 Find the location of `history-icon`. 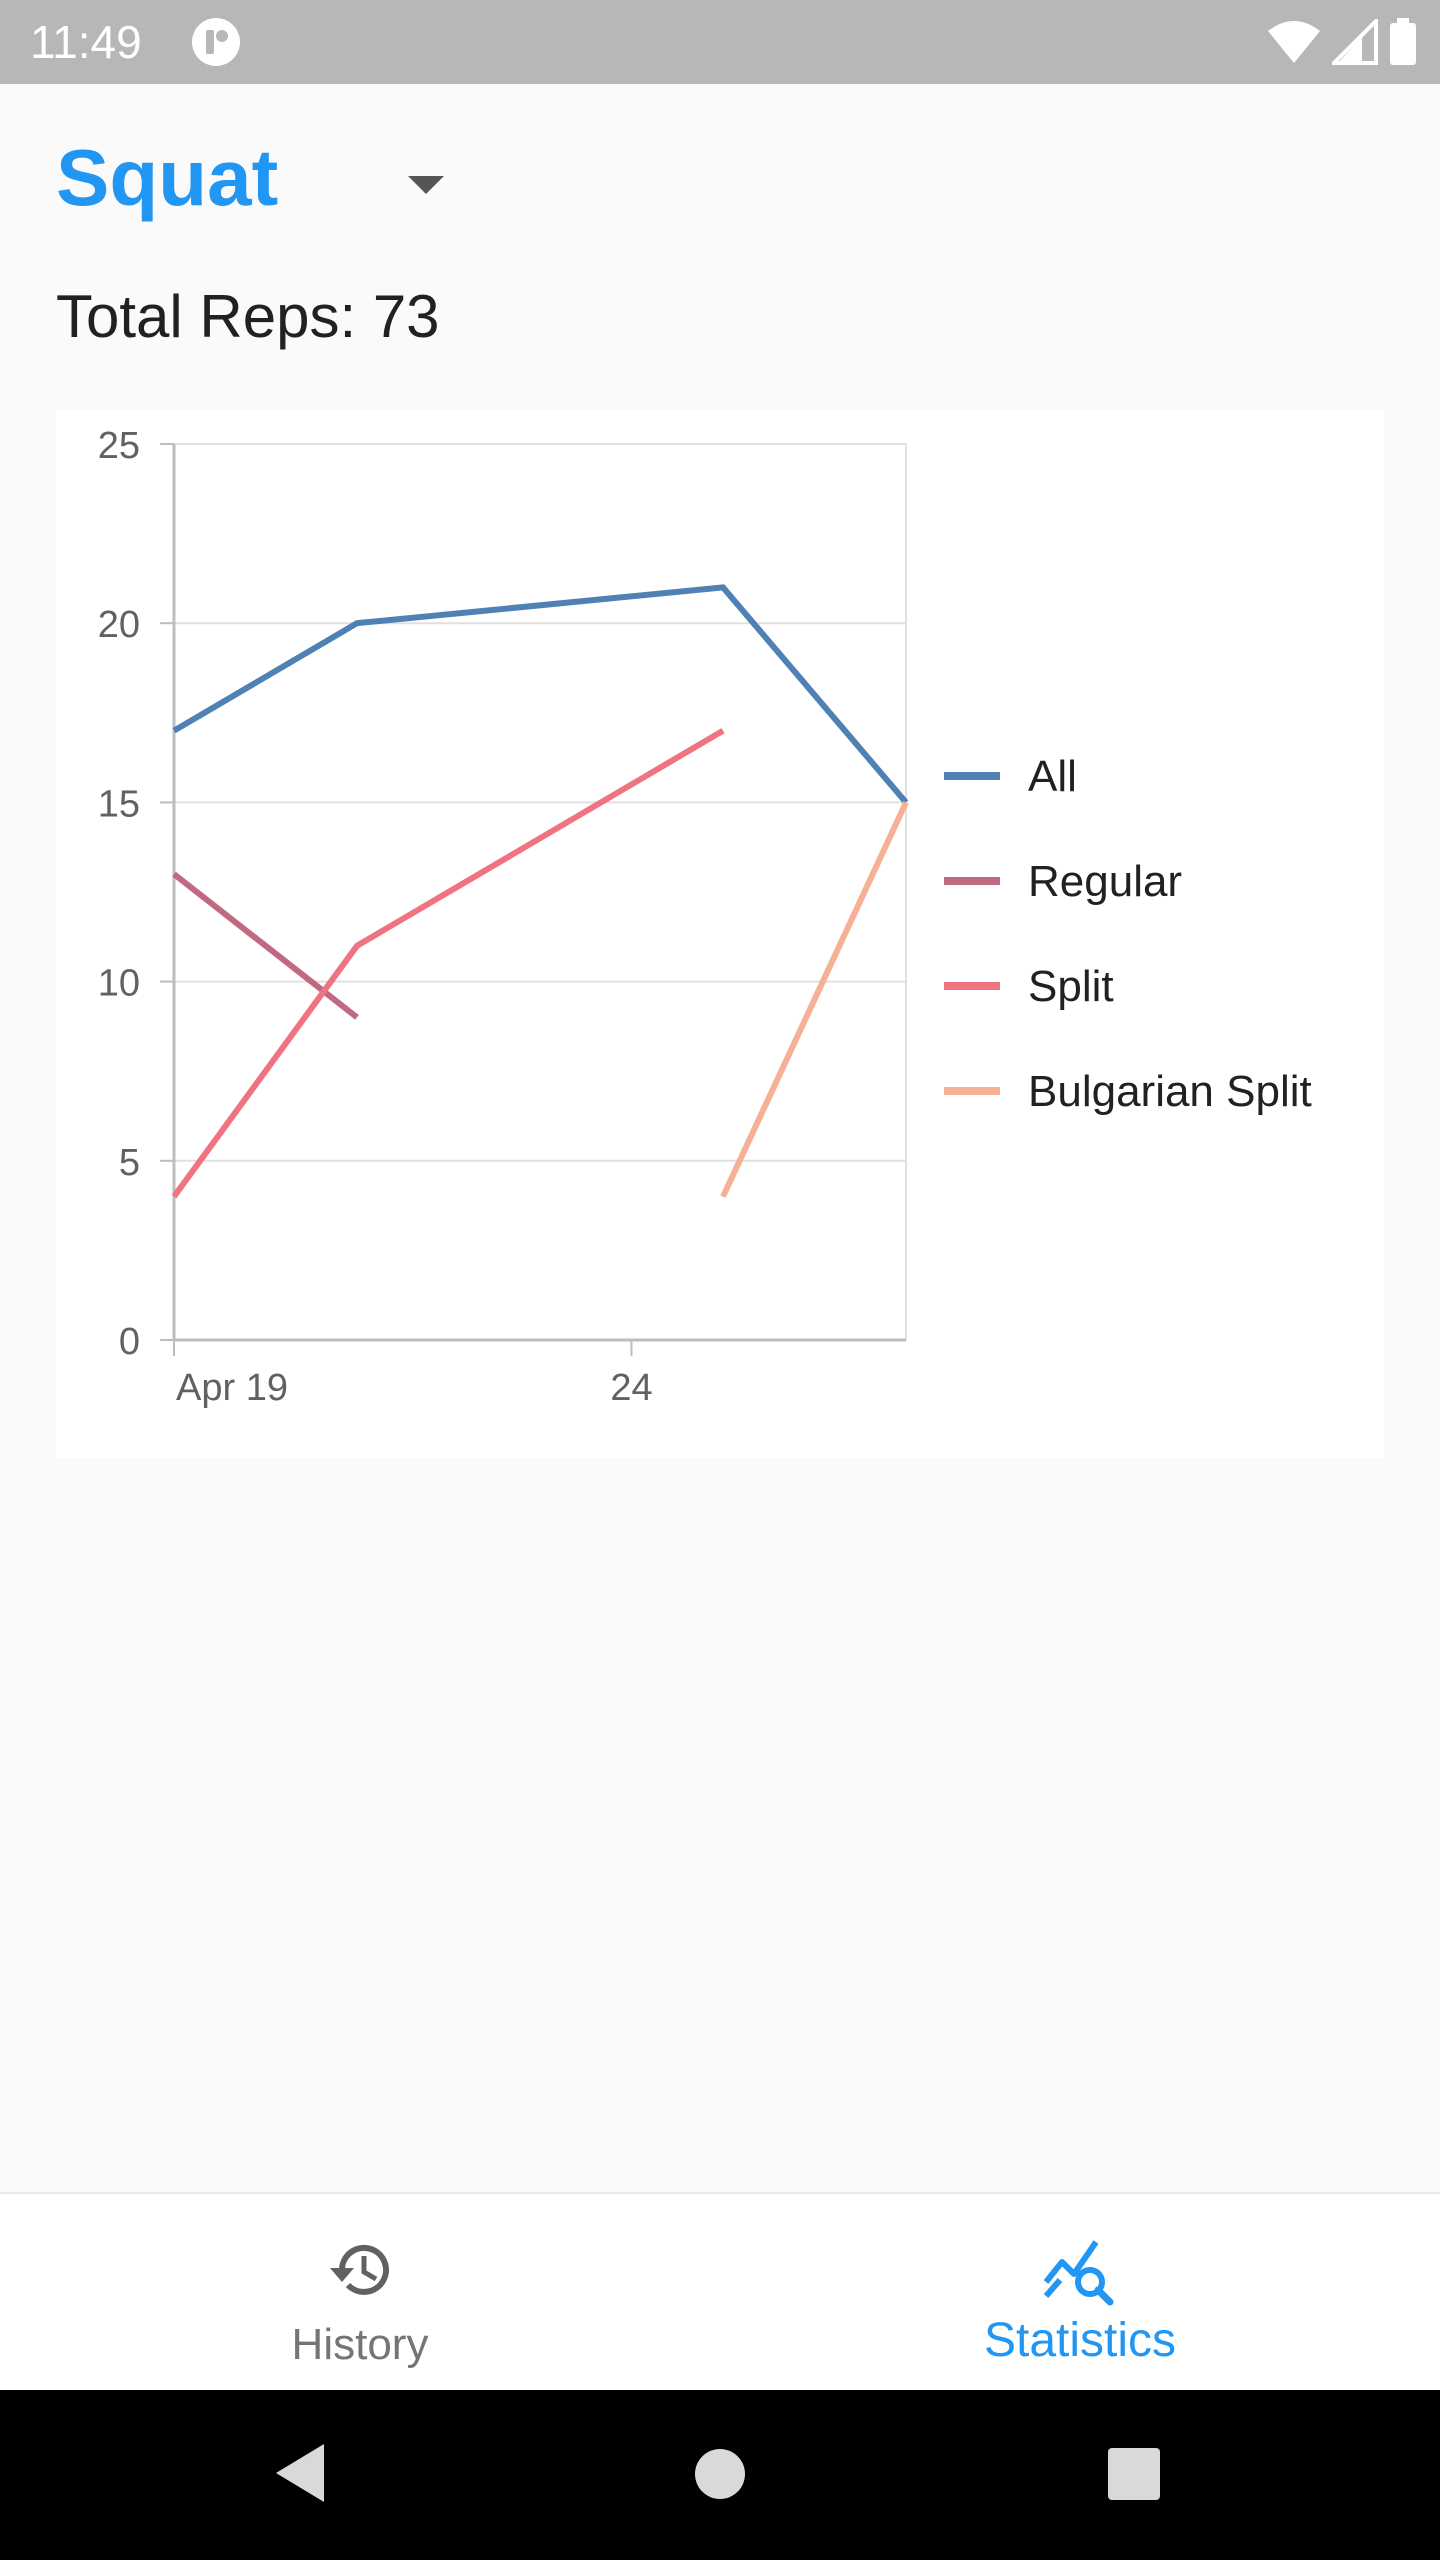

history-icon is located at coordinates (359, 2269).